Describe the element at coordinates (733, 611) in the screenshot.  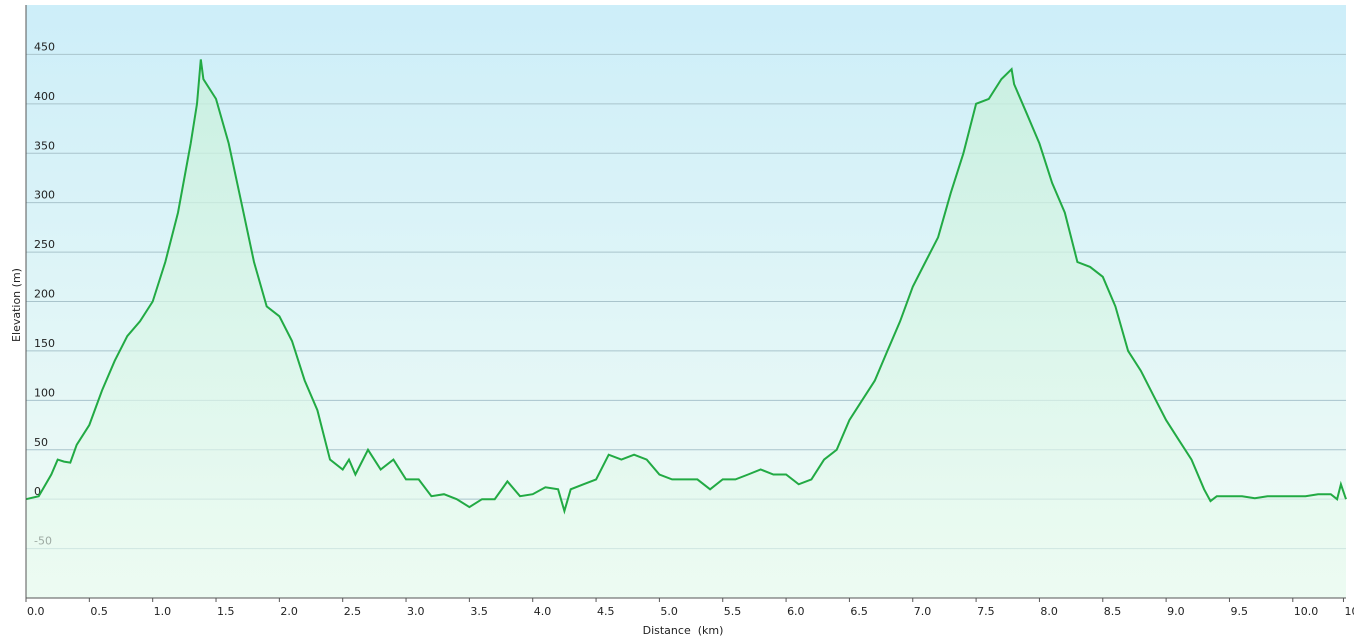
I see `x-tick-label: 5.5` at that location.